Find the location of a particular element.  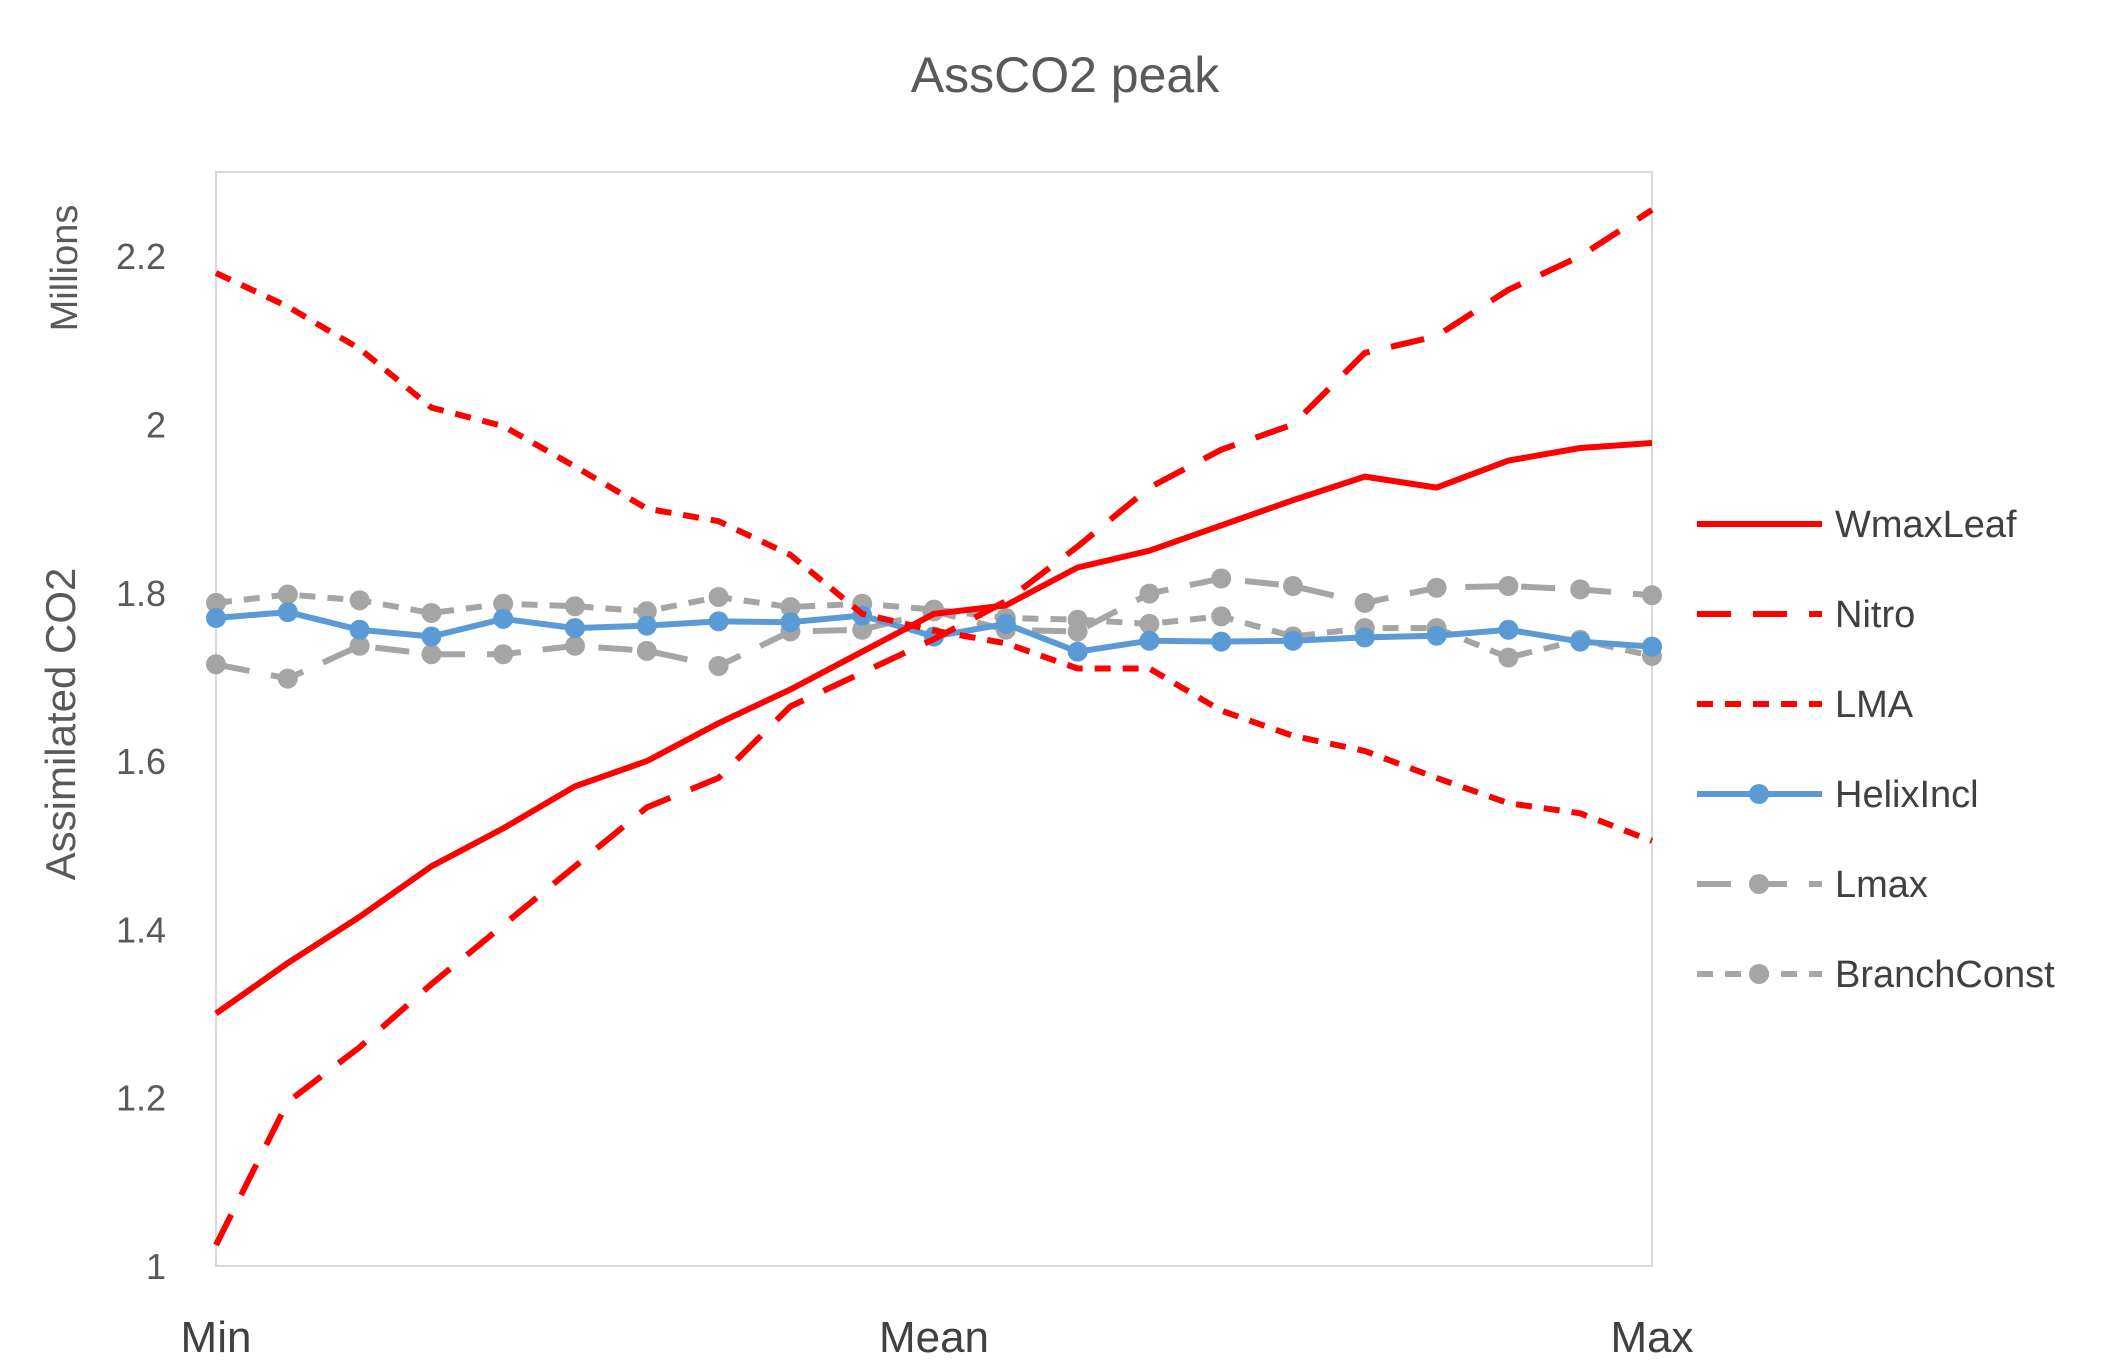

y-tick-label: 1.4 is located at coordinates (141, 929).